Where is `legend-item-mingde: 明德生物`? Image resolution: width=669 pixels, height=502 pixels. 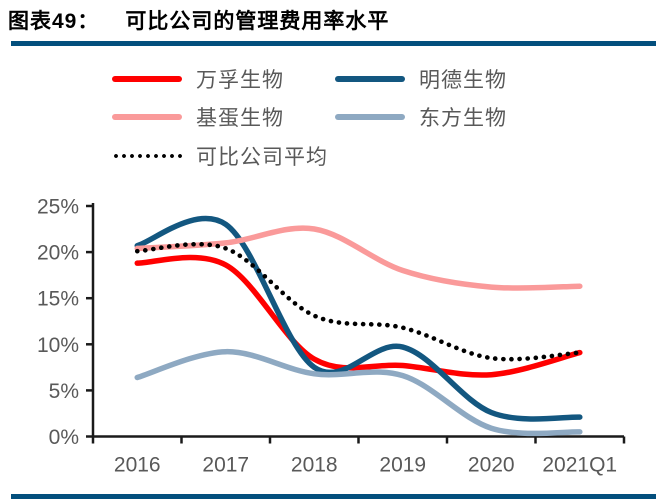
legend-item-mingde: 明德生物 is located at coordinates (421, 79).